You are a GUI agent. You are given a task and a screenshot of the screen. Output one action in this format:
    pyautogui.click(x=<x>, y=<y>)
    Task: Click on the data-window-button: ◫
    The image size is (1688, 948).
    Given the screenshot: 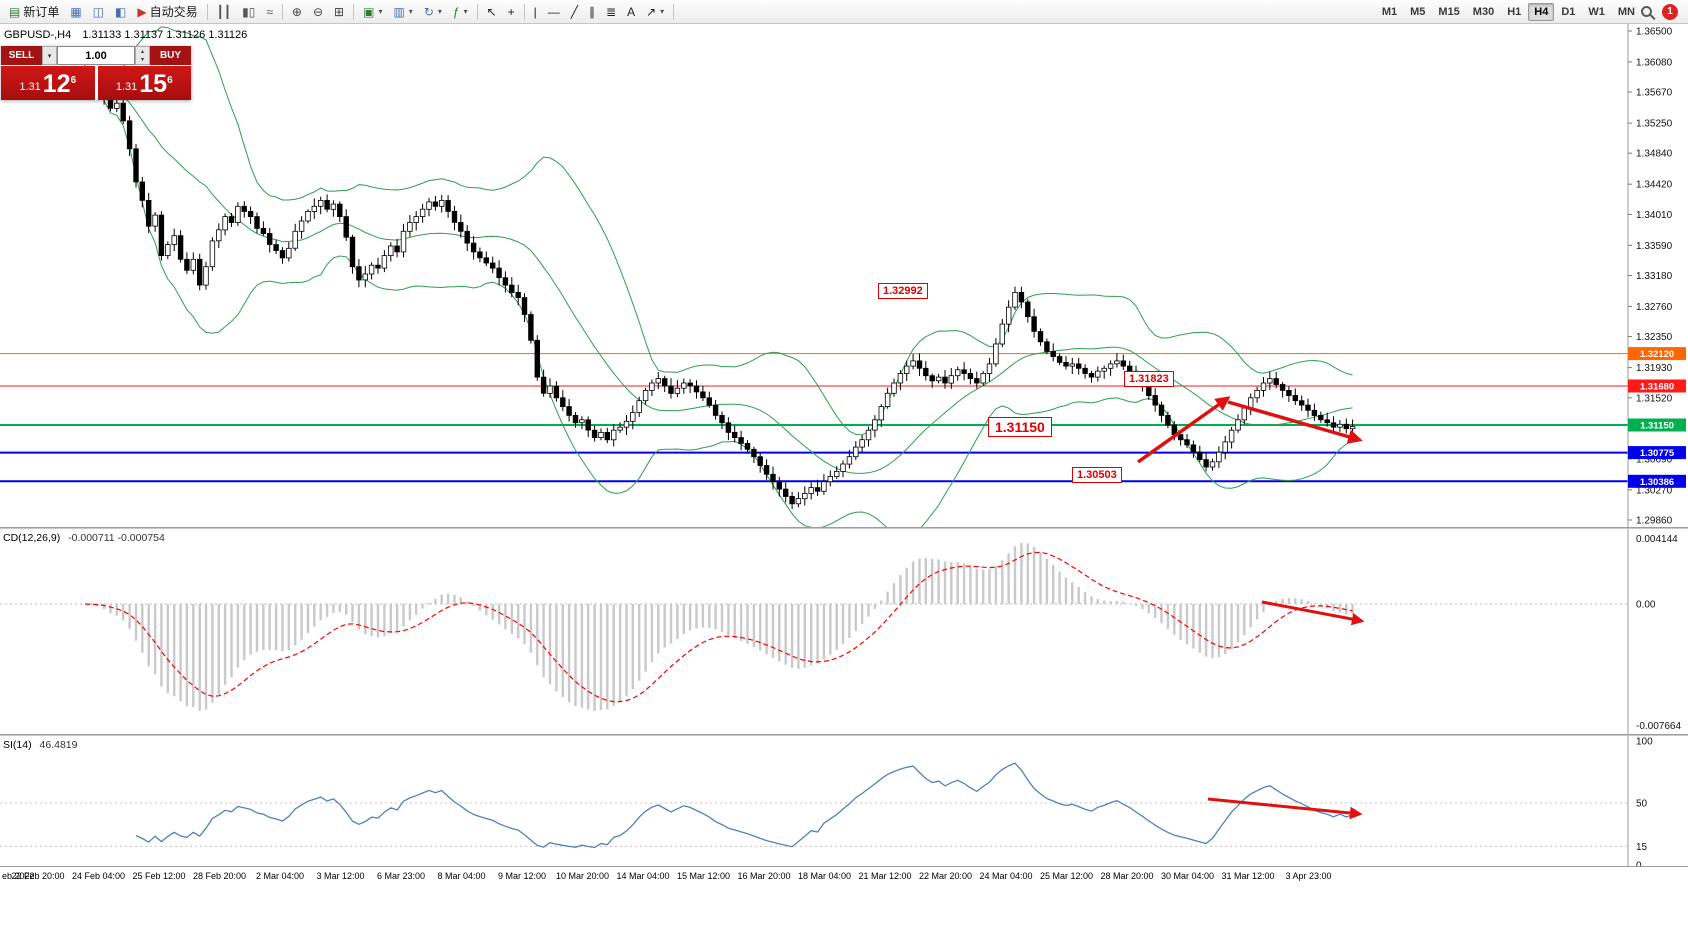 What is the action you would take?
    pyautogui.click(x=98, y=12)
    